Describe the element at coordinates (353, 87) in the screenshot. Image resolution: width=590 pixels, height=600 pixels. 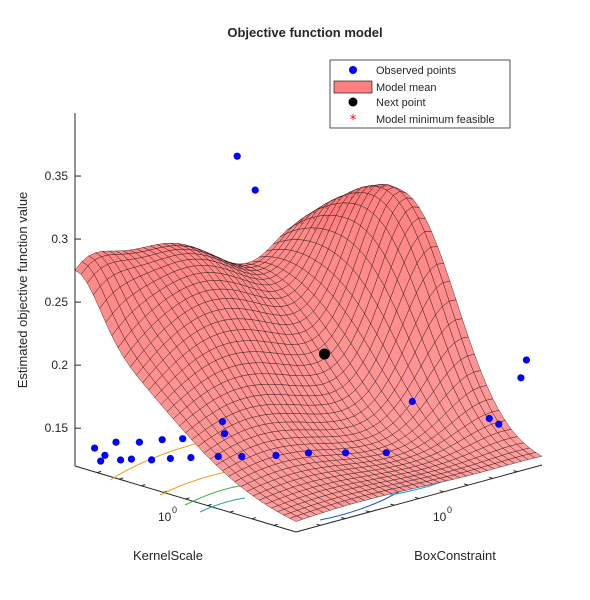
I see `legend-model-mean-swatch` at that location.